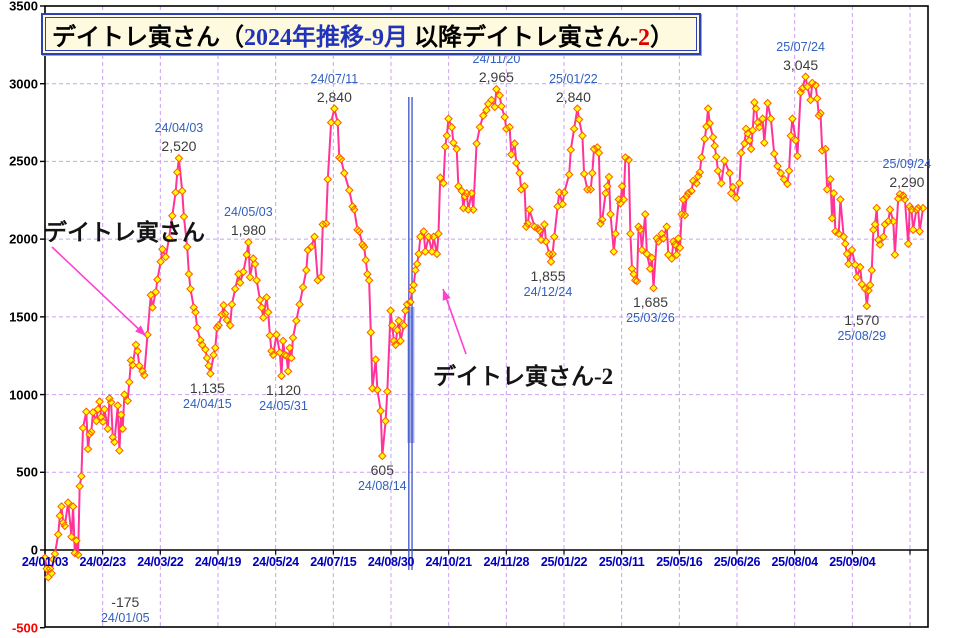 This screenshot has height=638, width=977. Describe the element at coordinates (548, 291) in the screenshot. I see `annotation-date: 24/12/24` at that location.